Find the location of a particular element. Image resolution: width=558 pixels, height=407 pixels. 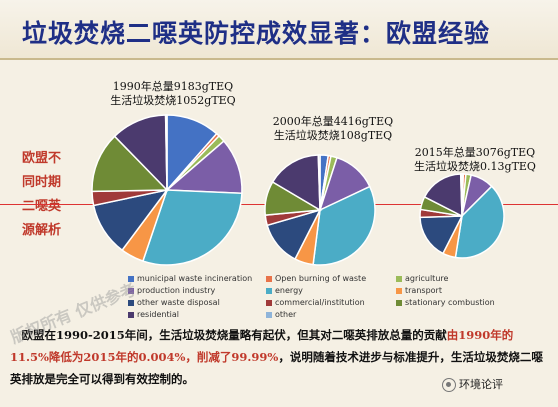

pie-2000-label: 2000年总量4416gTEQ 生活垃圾焚烧108gTEQ is located at coordinates (333, 129).